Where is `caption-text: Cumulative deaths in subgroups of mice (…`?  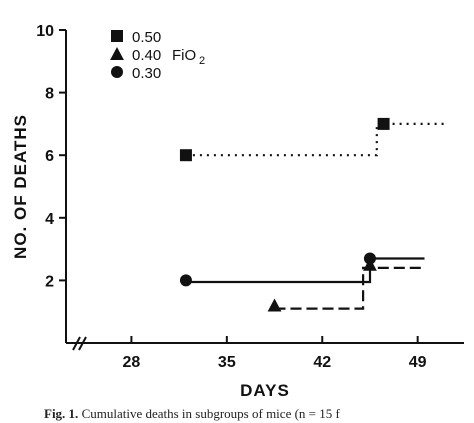
caption-text: Cumulative deaths in subgroups of mice (… is located at coordinates (209, 413).